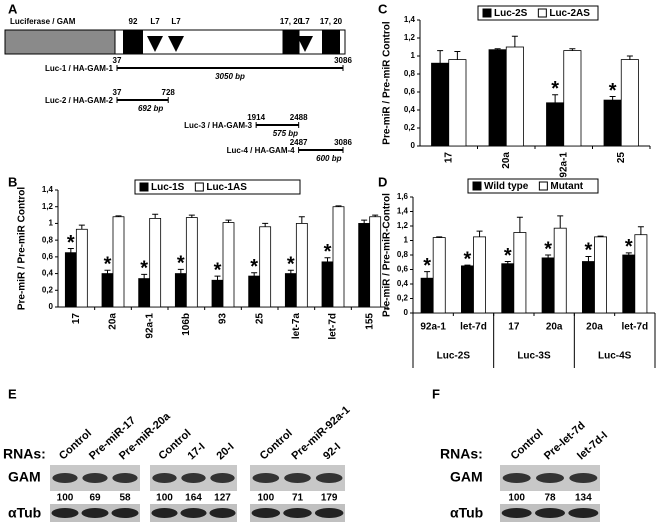  I want to click on panel-label: D, so click(382, 181).